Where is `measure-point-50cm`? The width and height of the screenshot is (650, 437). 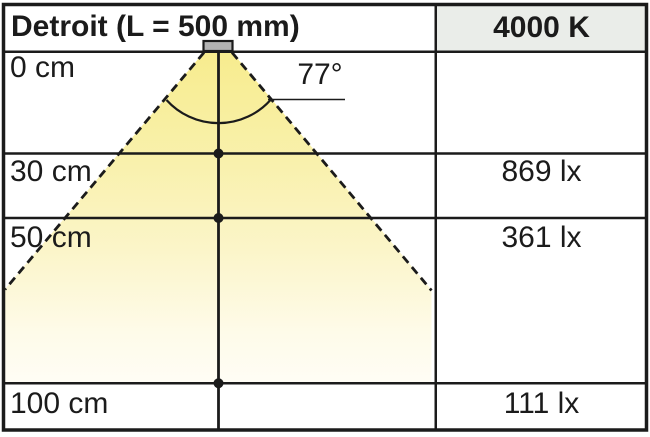 measure-point-50cm is located at coordinates (218, 218).